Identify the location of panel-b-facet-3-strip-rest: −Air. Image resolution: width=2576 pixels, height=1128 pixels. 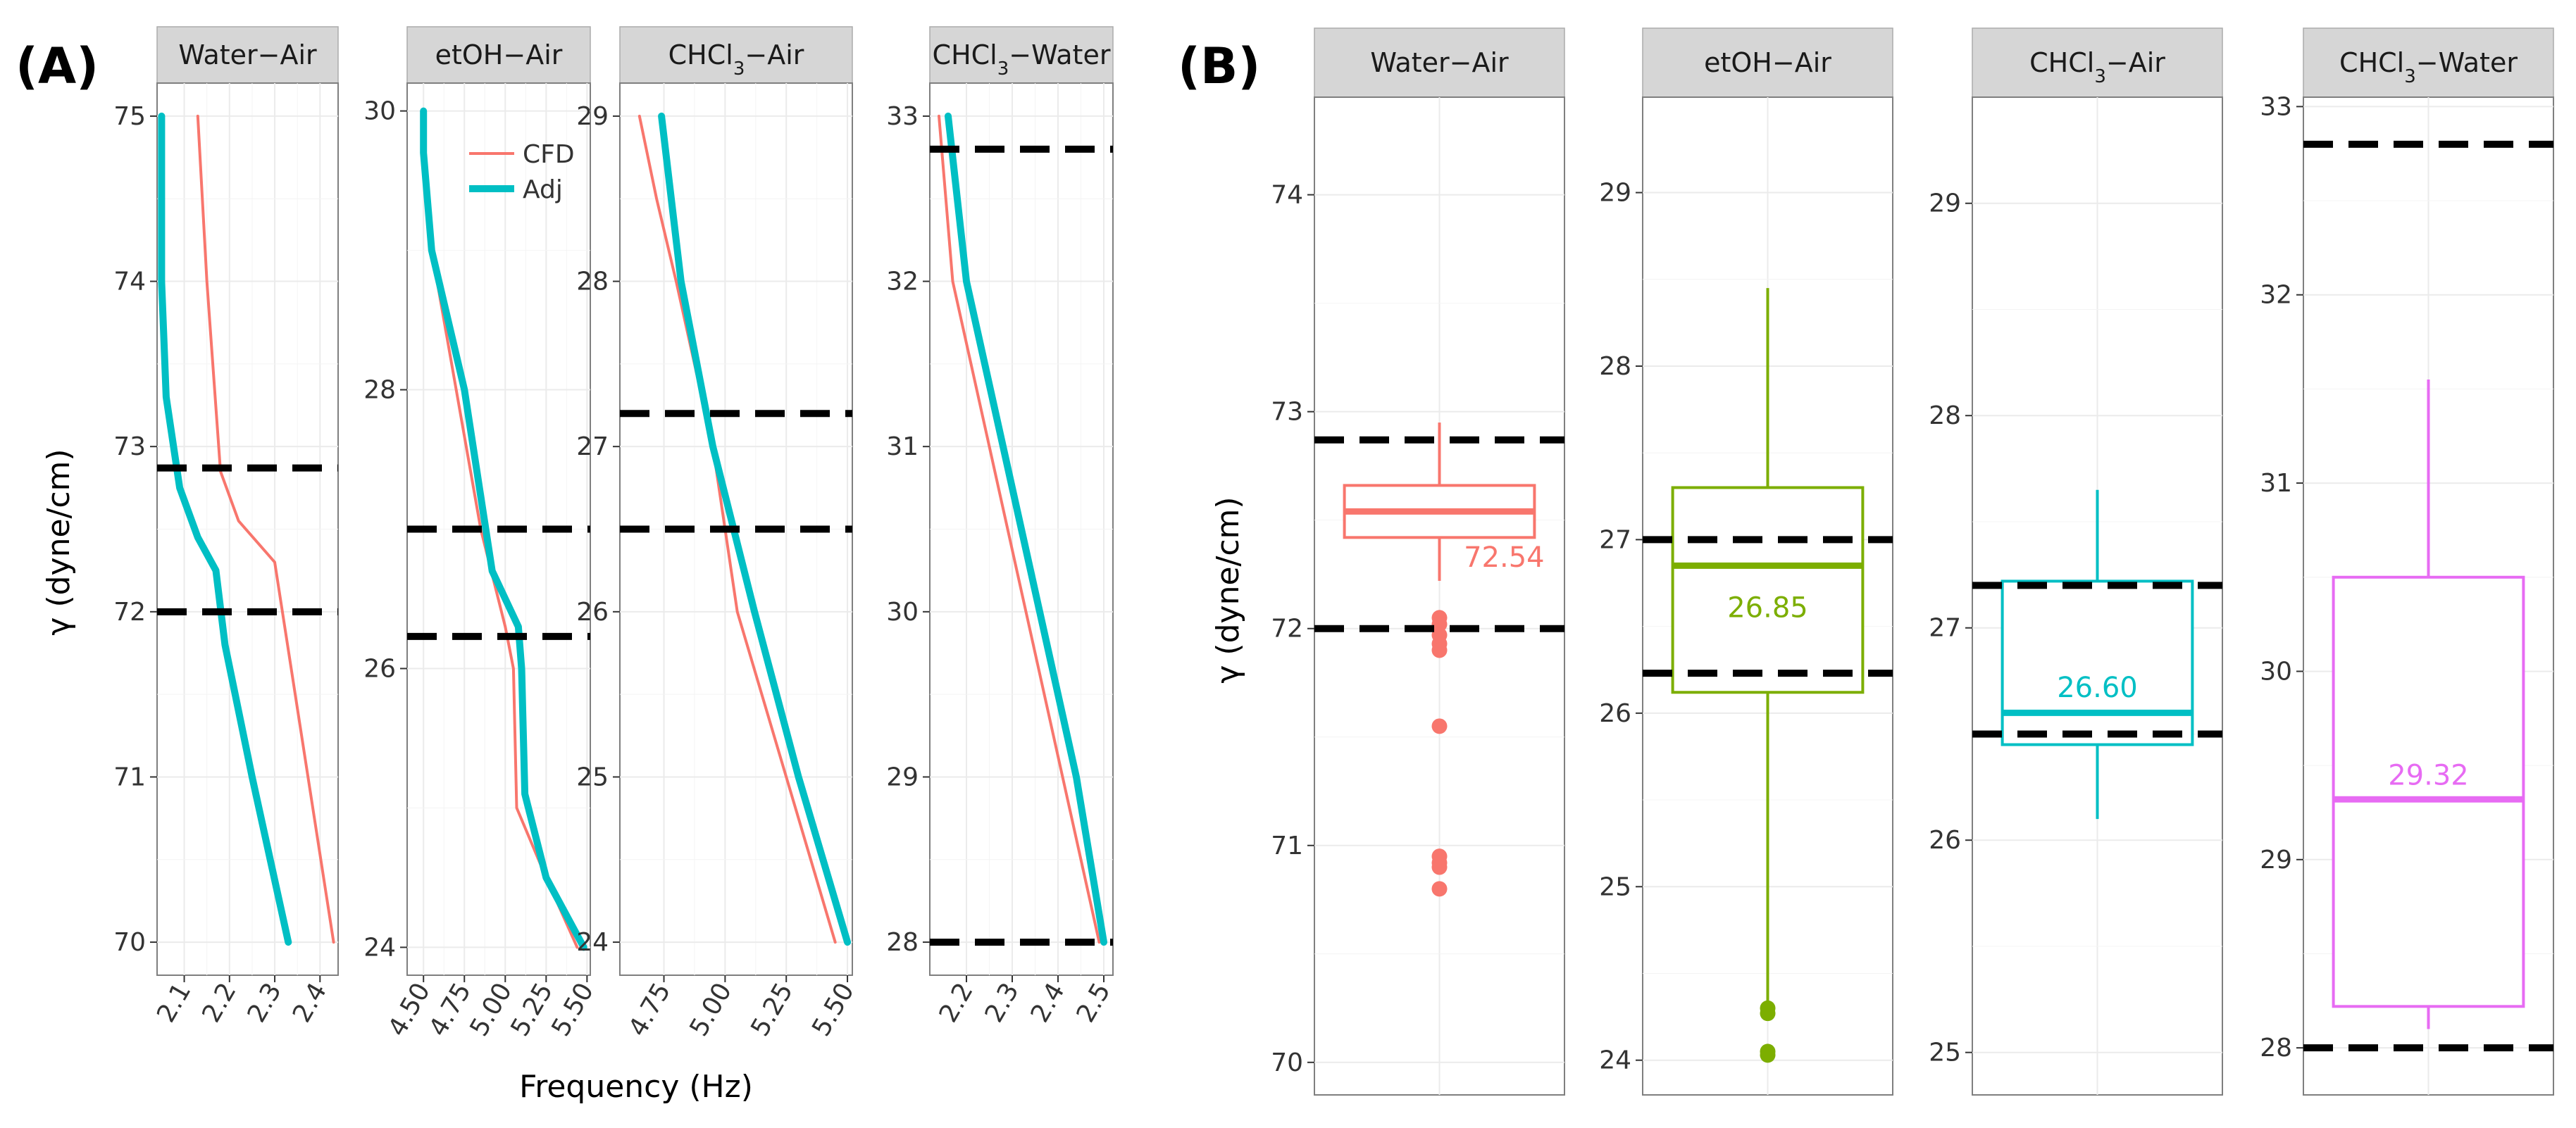
(2135, 63).